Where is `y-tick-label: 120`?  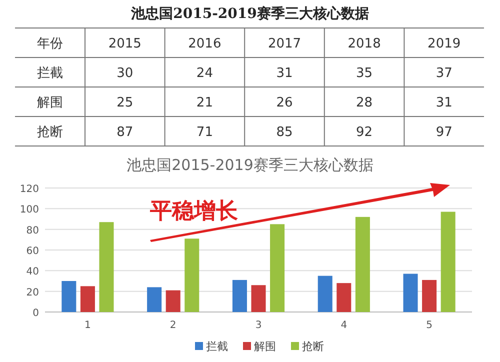 y-tick-label: 120 is located at coordinates (29, 189).